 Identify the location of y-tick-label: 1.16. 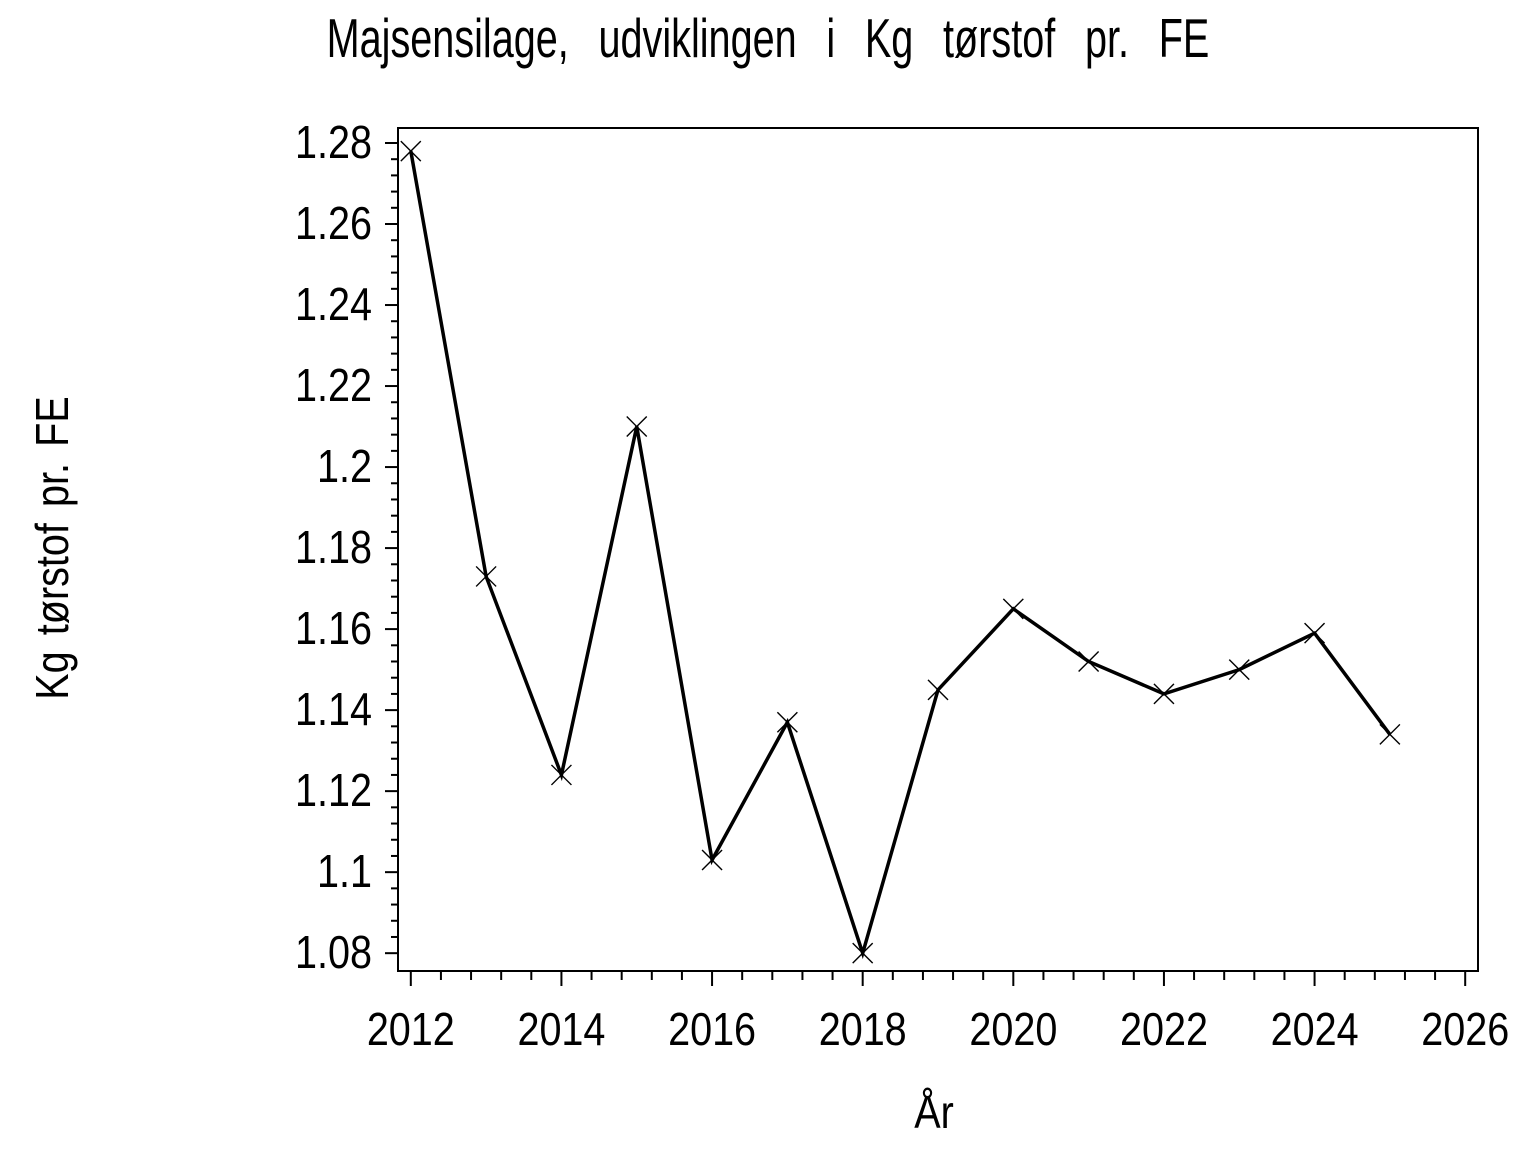
(333, 628).